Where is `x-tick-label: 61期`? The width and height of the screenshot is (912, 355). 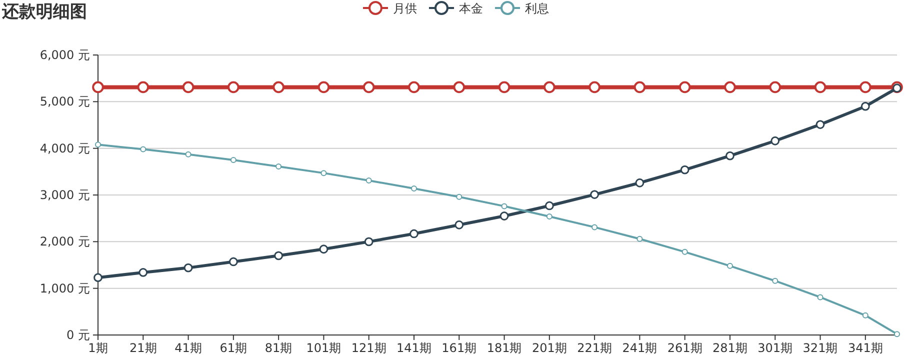 x-tick-label: 61期 is located at coordinates (234, 348).